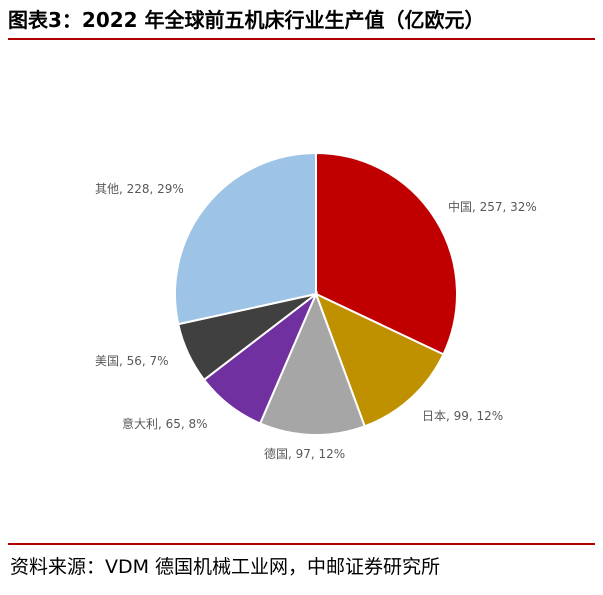 The width and height of the screenshot is (603, 595). I want to click on slice-label-2: 德国, 97, 12%, so click(304, 453).